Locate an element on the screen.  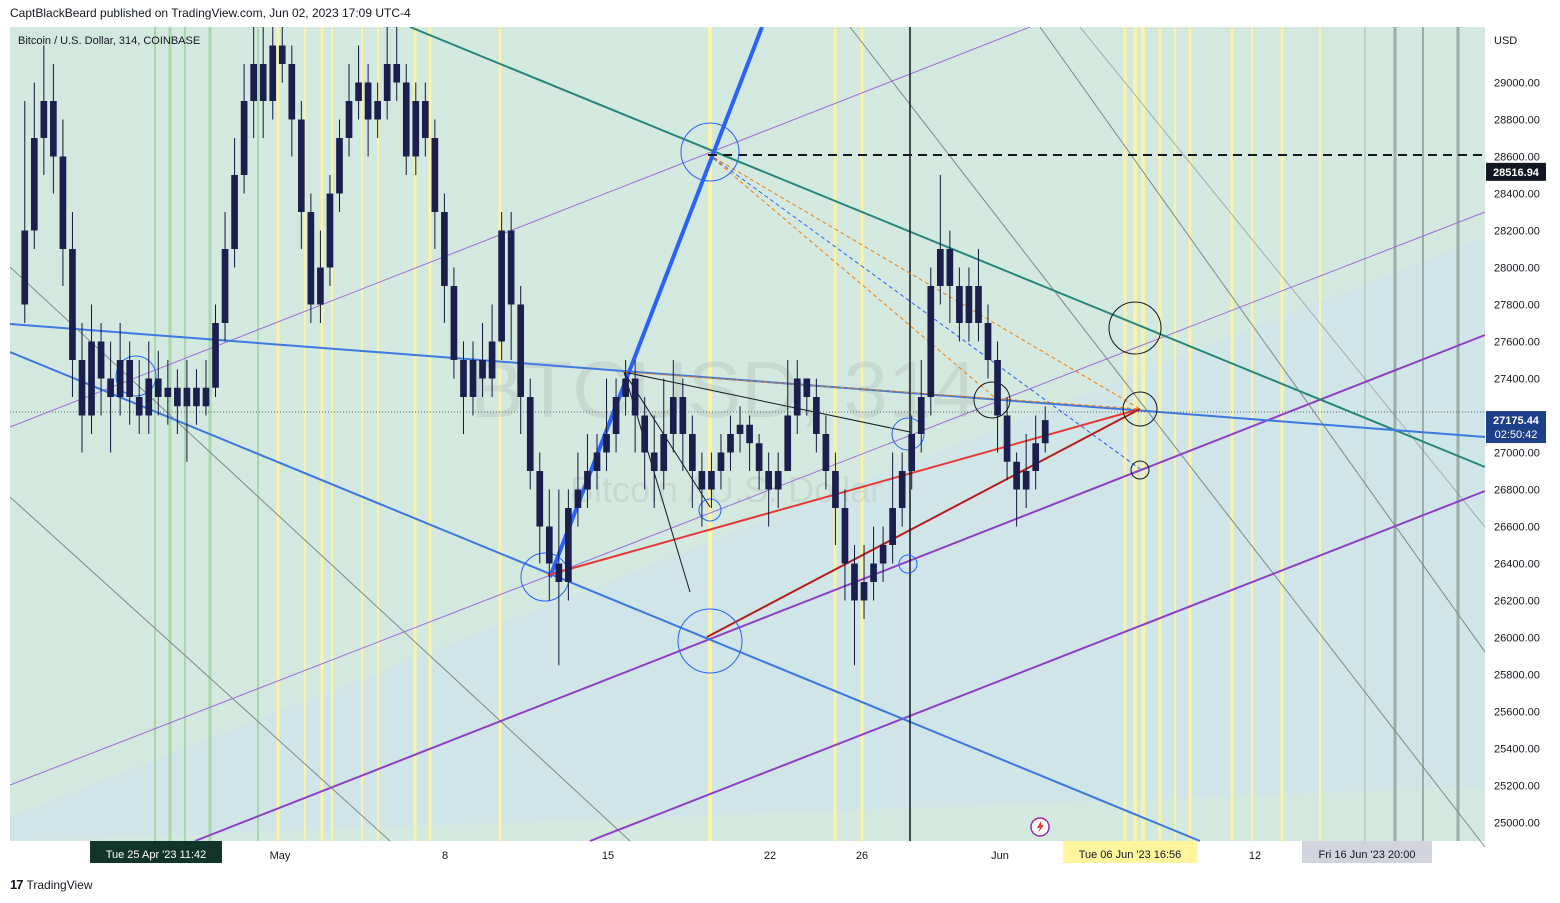
lightning-icon is located at coordinates (1040, 827).